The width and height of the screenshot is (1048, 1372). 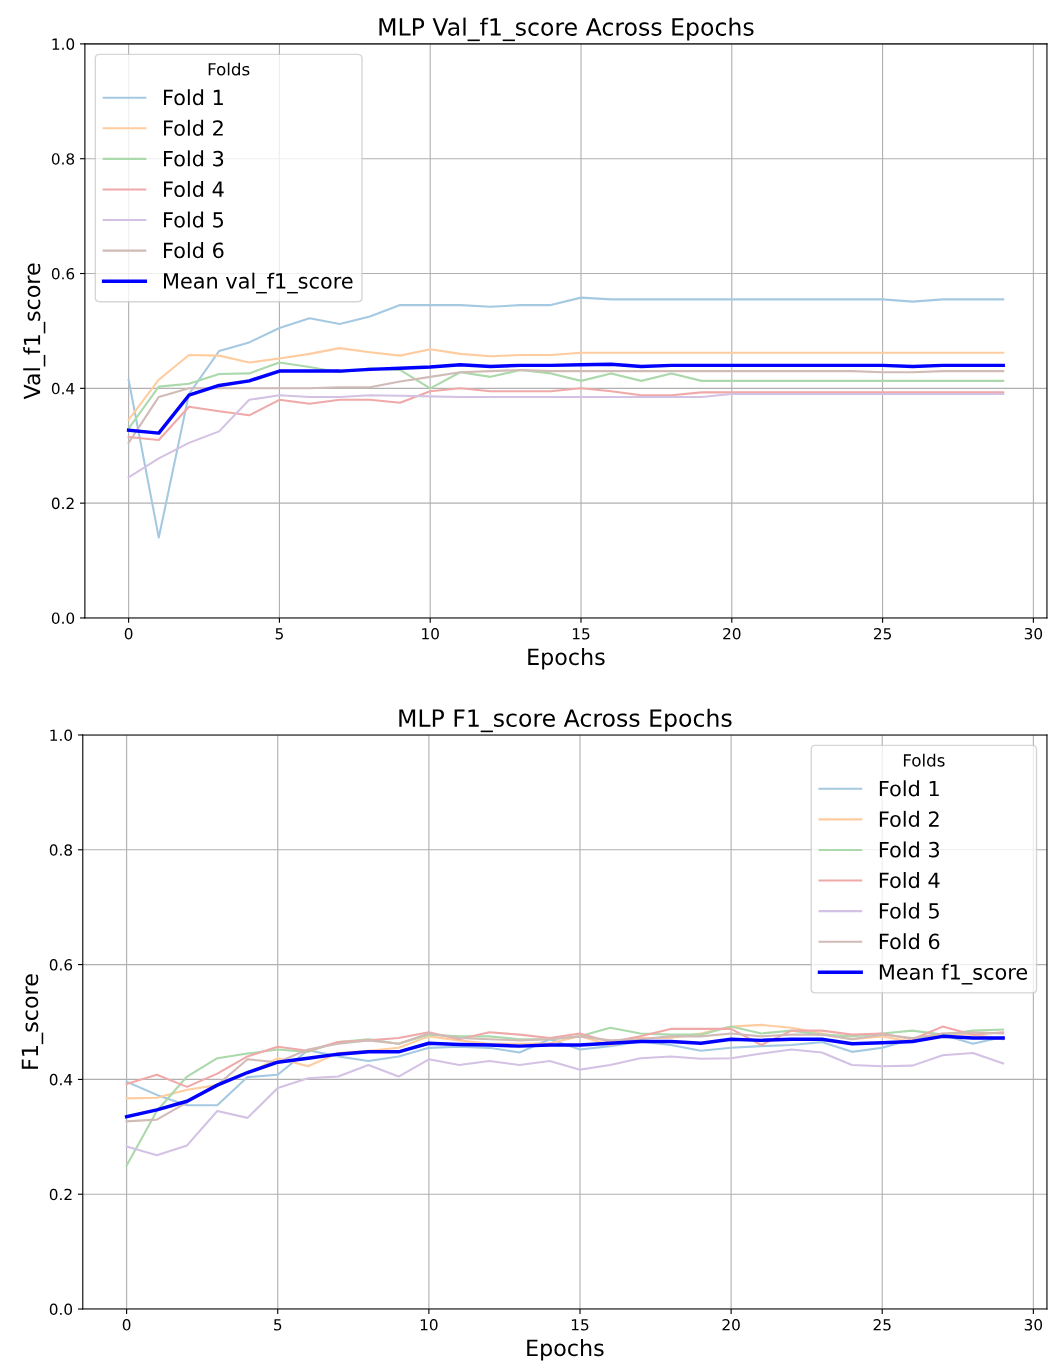 What do you see at coordinates (32, 1021) in the screenshot?
I see `y-axis-title: F1_score` at bounding box center [32, 1021].